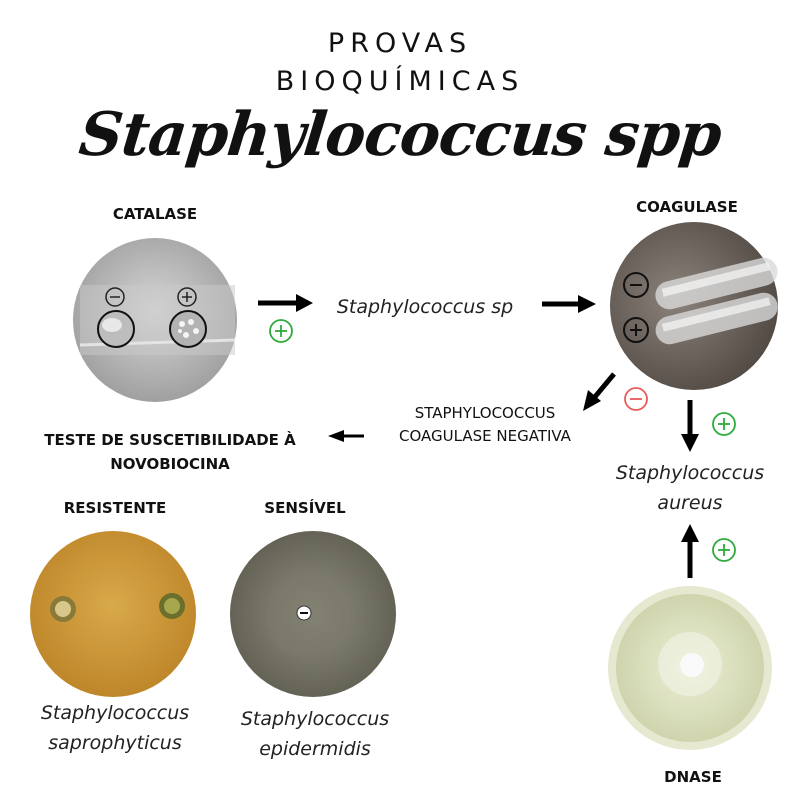 The width and height of the screenshot is (800, 800). Describe the element at coordinates (425, 307) in the screenshot. I see `staph-sp-label: Staphylococcus sp` at that location.